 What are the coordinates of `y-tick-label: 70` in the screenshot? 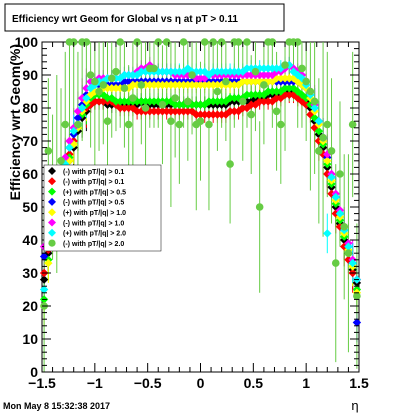 It's located at (30, 141).